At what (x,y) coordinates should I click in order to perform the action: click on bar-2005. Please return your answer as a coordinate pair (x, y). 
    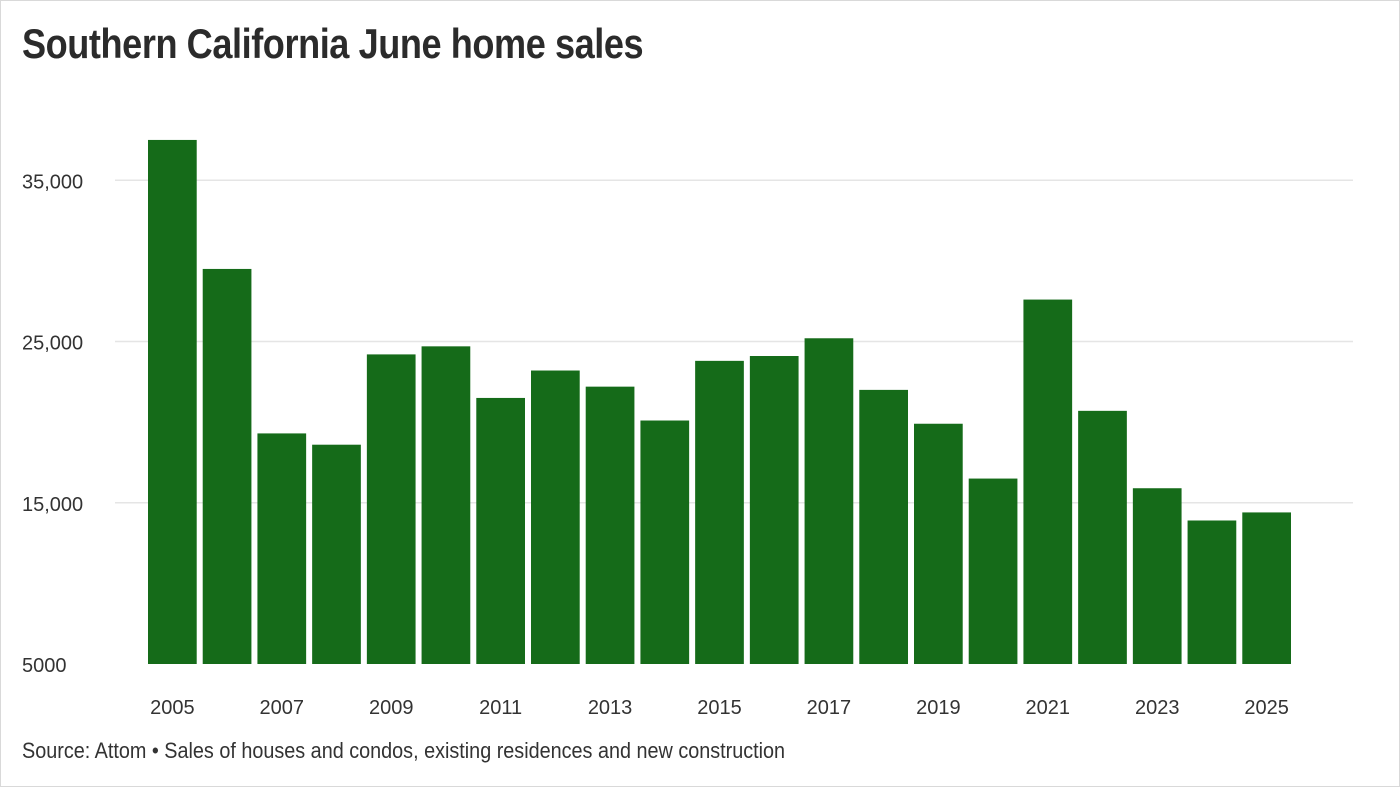
    Looking at the image, I should click on (172, 401).